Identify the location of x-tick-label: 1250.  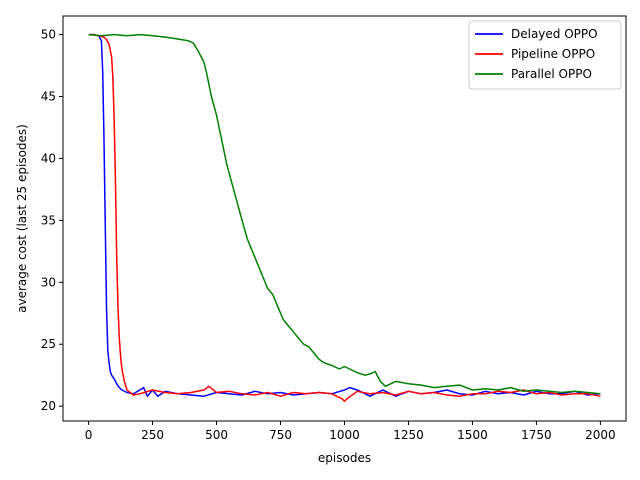
(408, 435).